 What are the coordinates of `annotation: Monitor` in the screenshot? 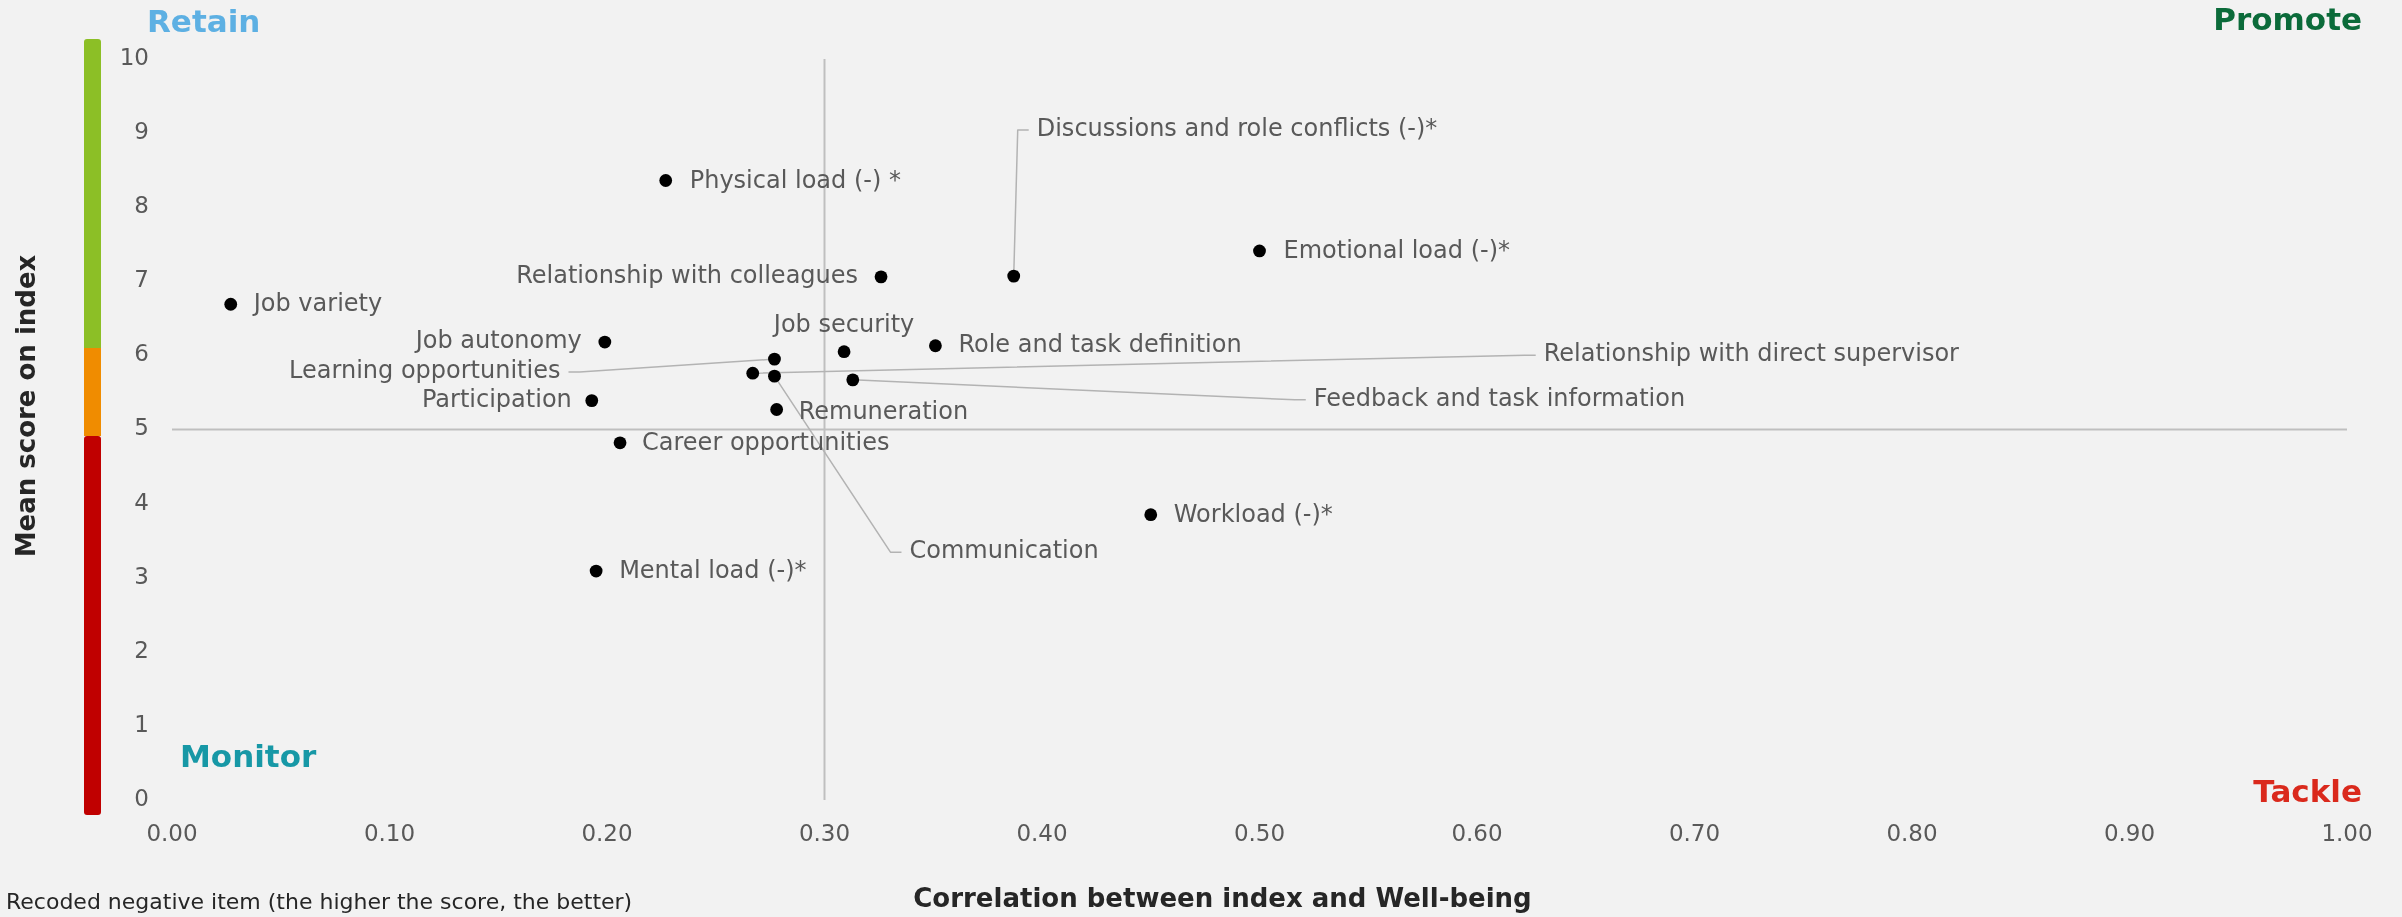 It's located at (248, 756).